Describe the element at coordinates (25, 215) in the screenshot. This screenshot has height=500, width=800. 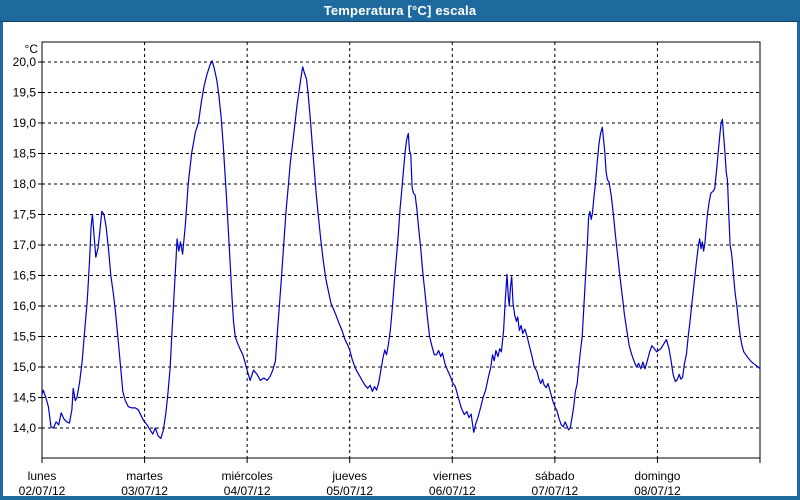
I see `y-tick-label: 17,5` at that location.